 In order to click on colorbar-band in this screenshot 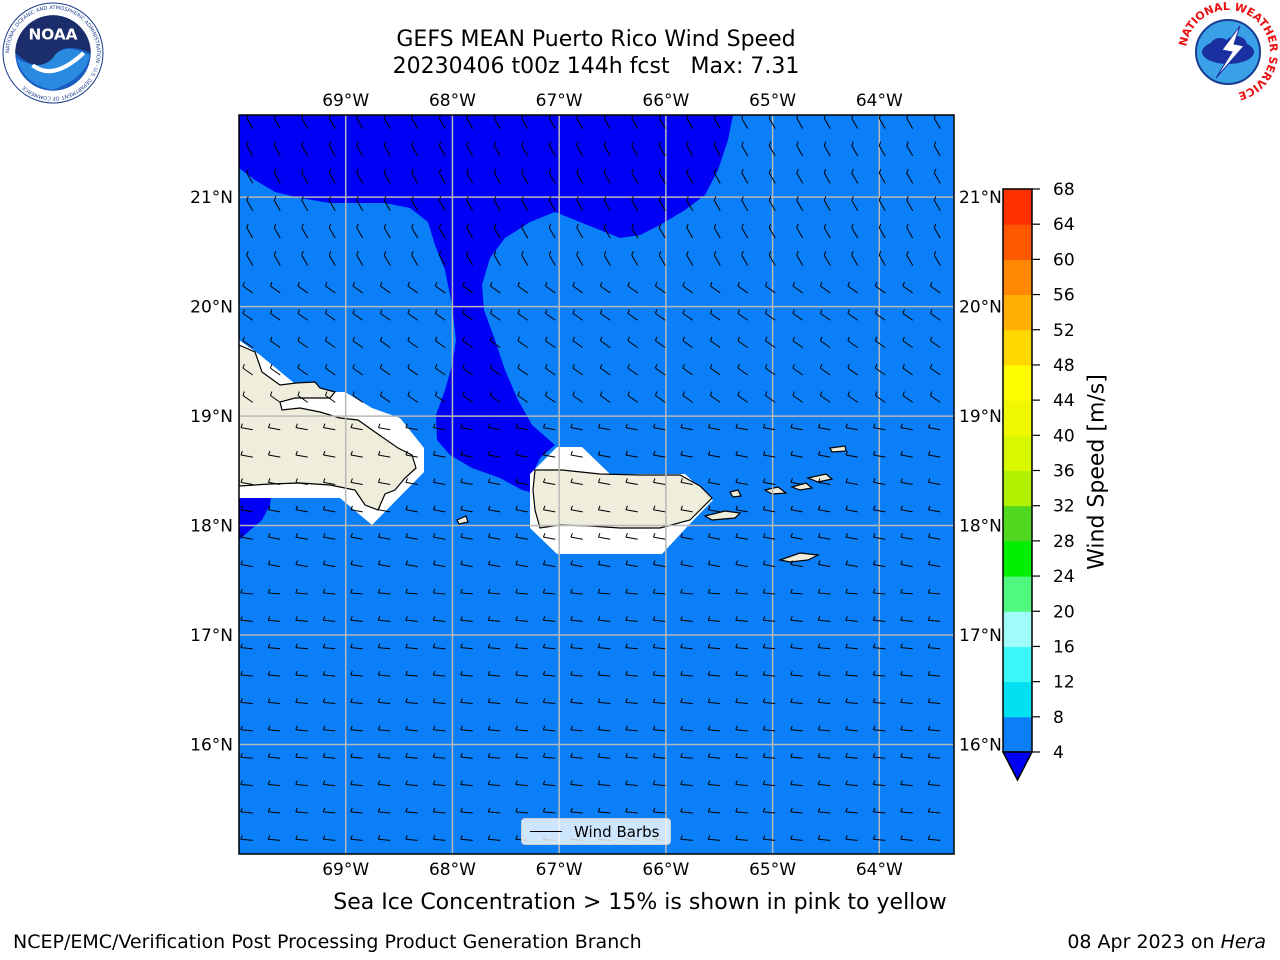, I will do `click(1017, 418)`.